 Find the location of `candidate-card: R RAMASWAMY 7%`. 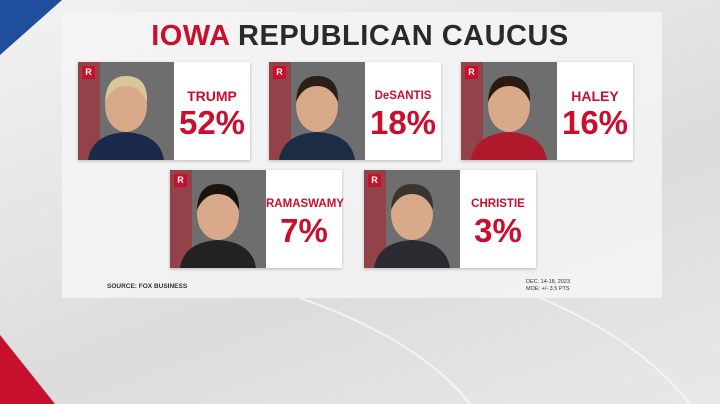

candidate-card: R RAMASWAMY 7% is located at coordinates (257, 219).